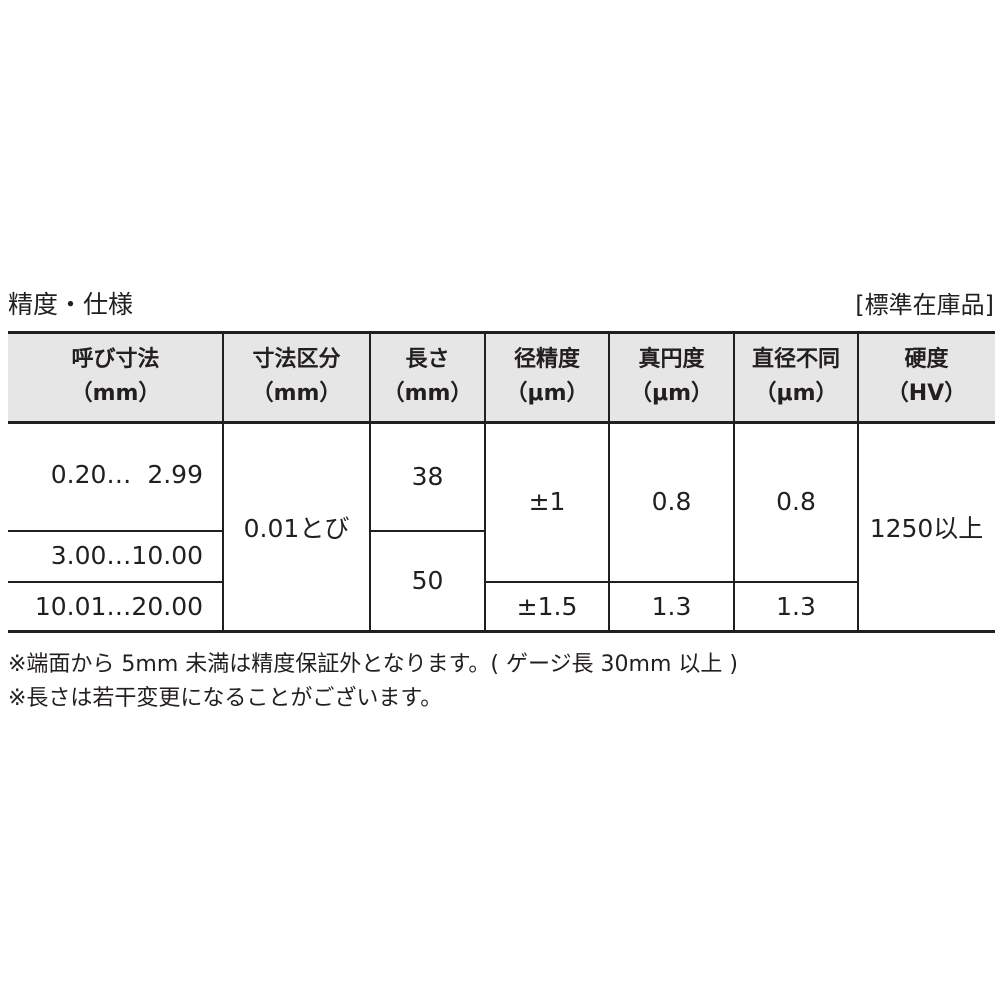 The height and width of the screenshot is (1000, 1000). Describe the element at coordinates (126, 555) in the screenshot. I see `nominal-cell: 3.00…10.00` at that location.